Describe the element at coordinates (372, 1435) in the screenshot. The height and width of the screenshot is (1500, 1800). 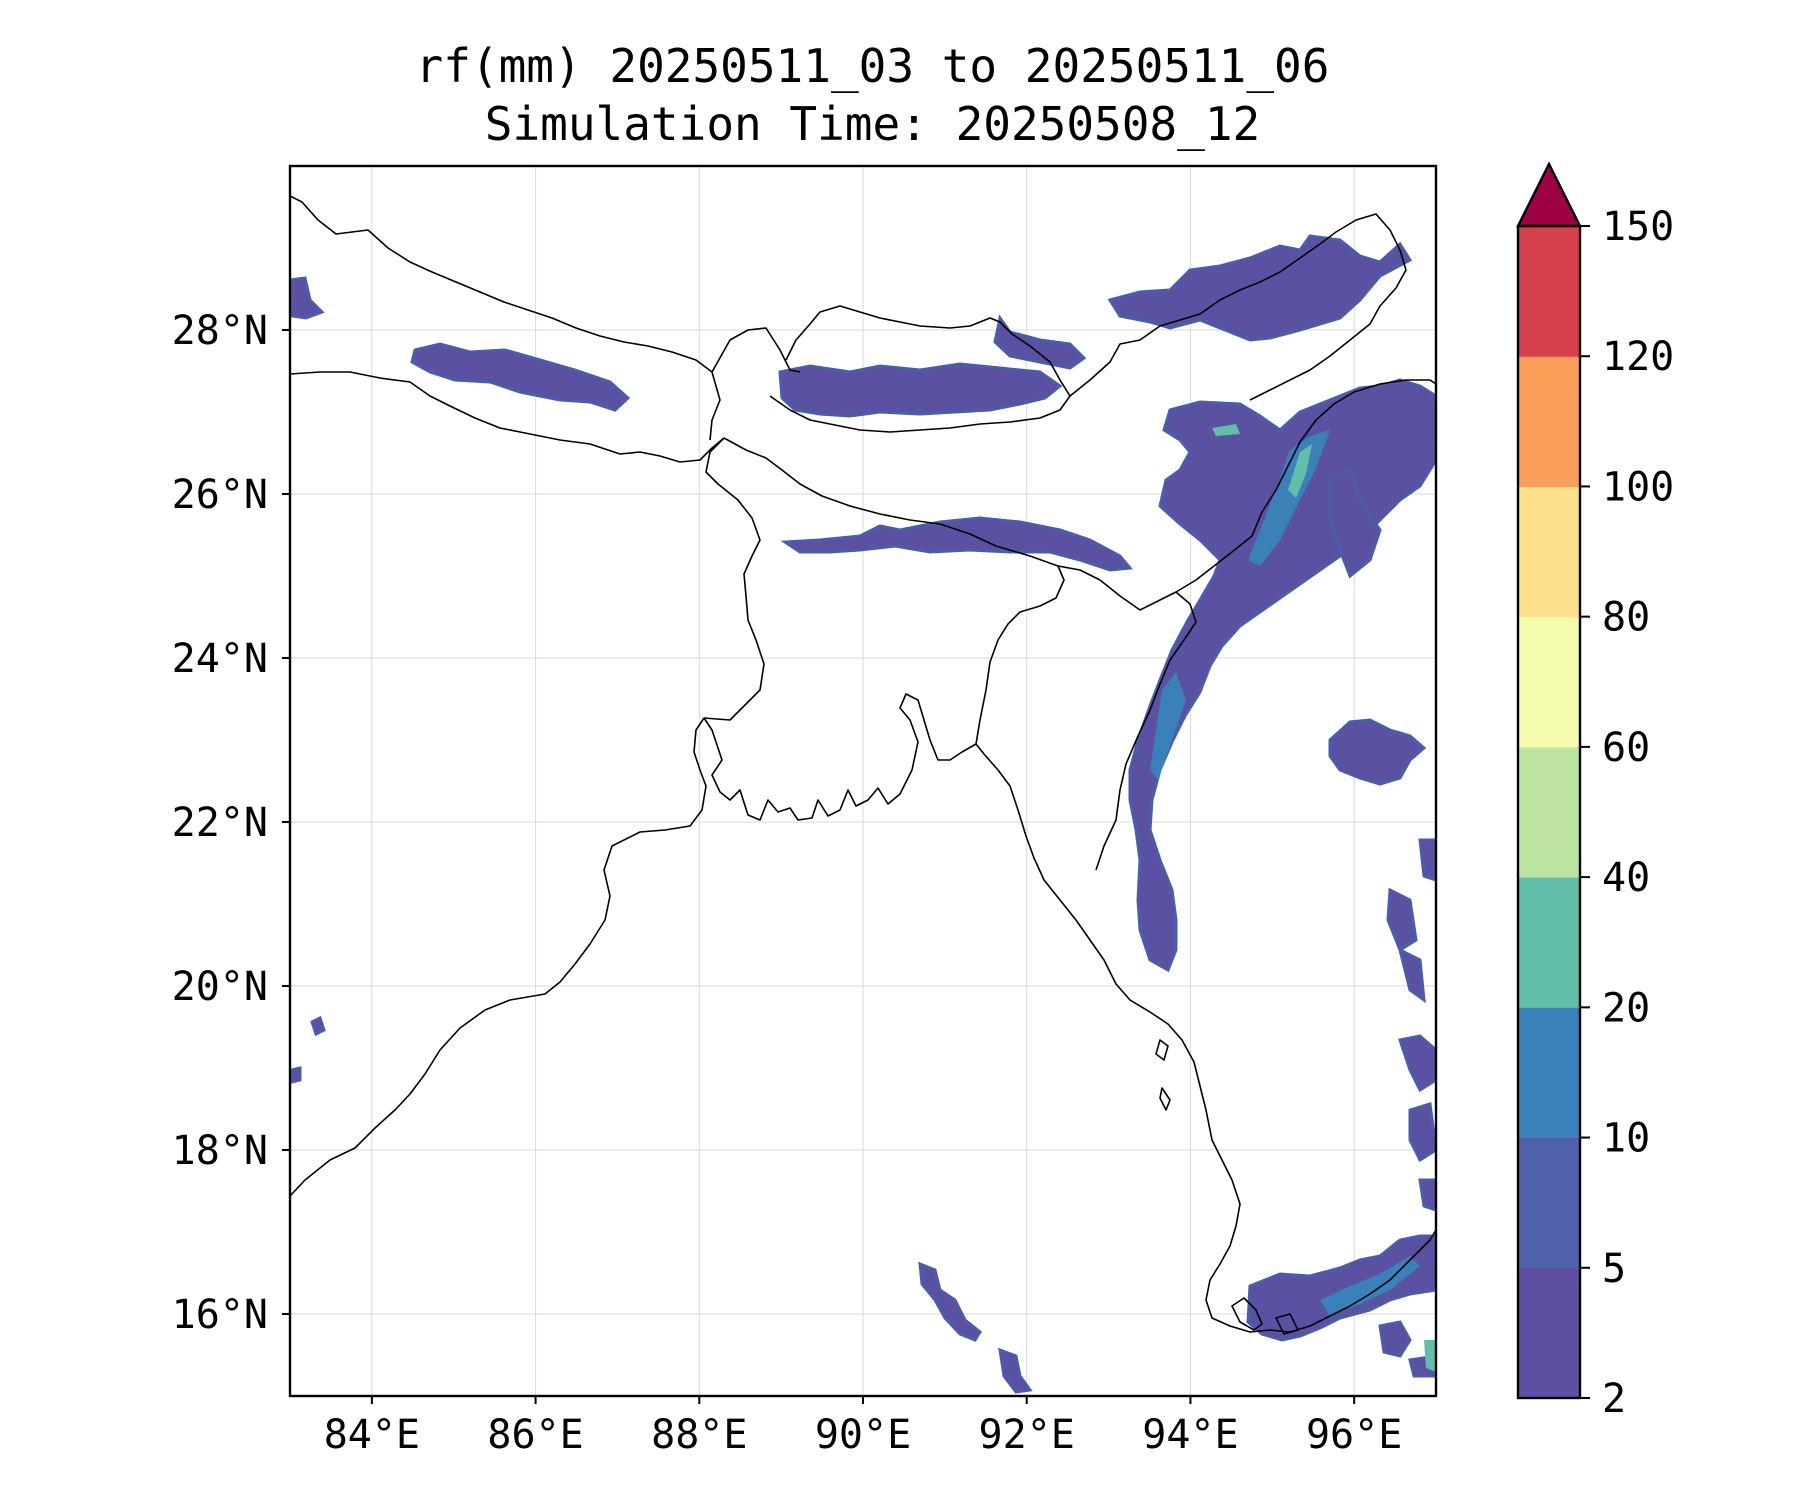
I see `tick-label-lon: 84°E` at that location.